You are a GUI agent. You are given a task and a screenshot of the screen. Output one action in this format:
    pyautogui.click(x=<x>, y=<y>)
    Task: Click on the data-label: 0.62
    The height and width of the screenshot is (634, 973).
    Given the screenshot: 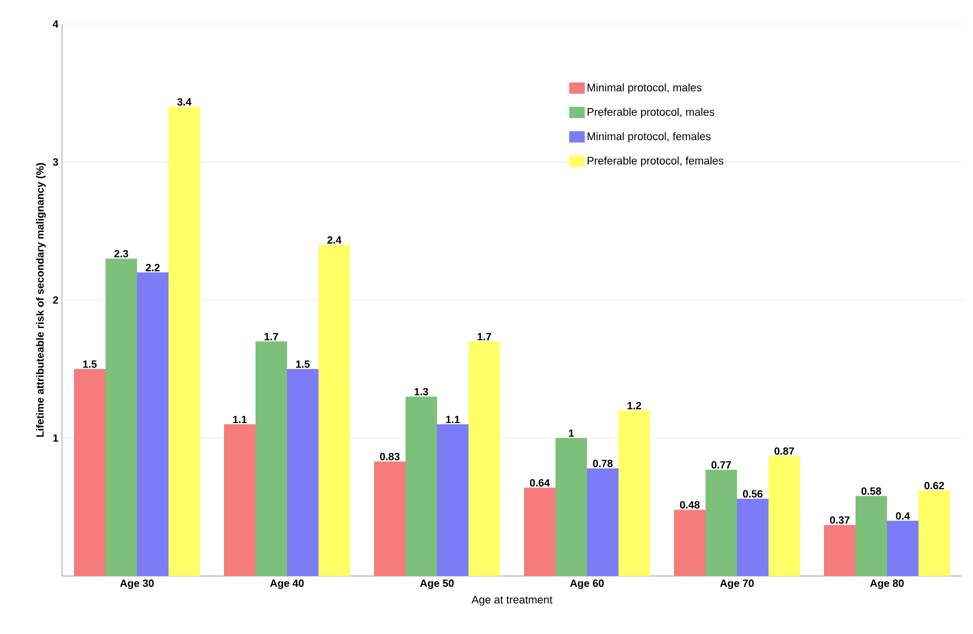 What is the action you would take?
    pyautogui.click(x=934, y=486)
    